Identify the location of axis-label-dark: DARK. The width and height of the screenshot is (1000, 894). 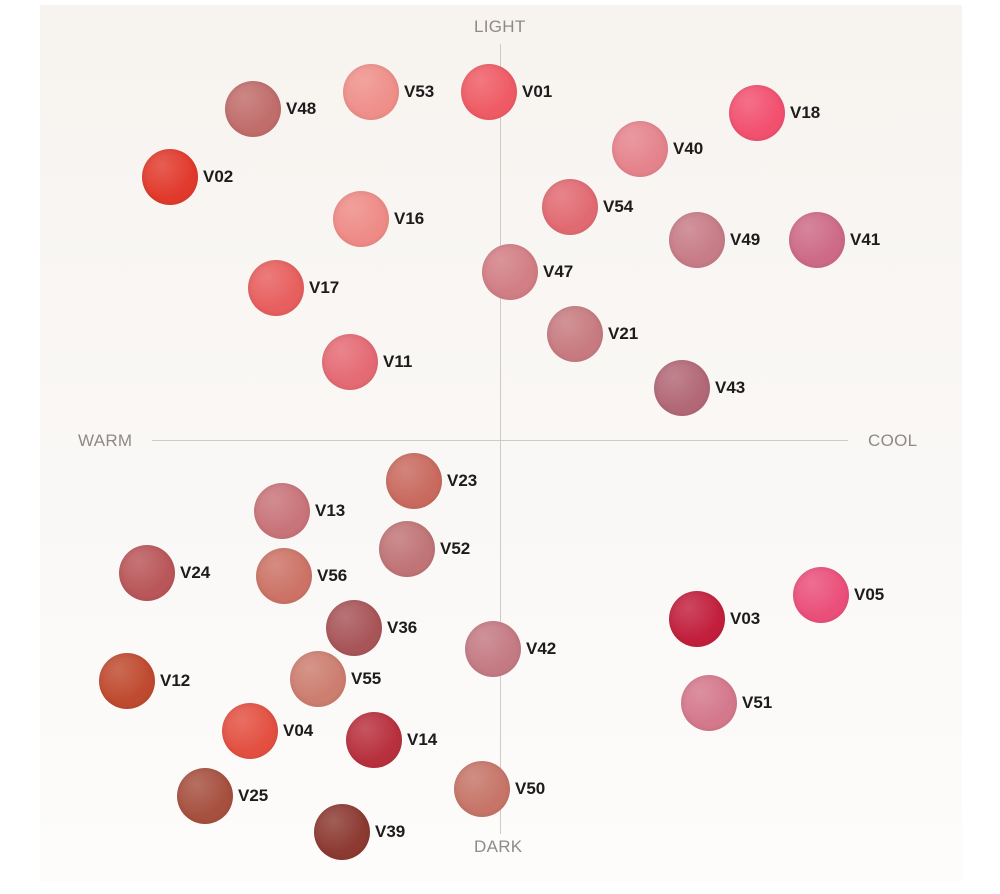
(498, 846).